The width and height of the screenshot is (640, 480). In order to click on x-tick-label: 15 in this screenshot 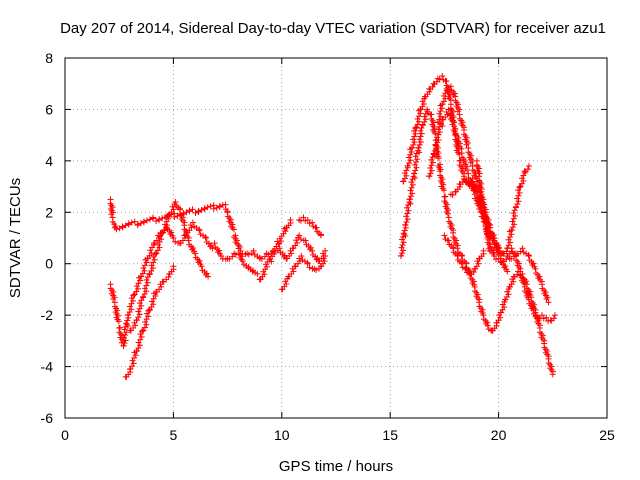, I will do `click(390, 435)`.